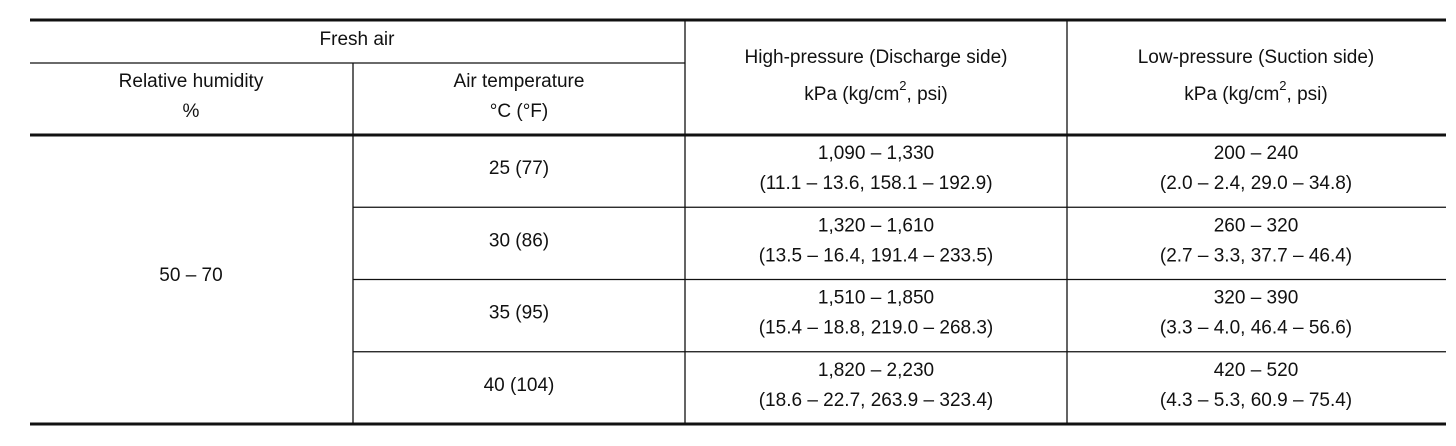  What do you see at coordinates (876, 328) in the screenshot?
I see `high-pressure-alt: (15.4 – 18.8, 219.0 – 268.3)` at bounding box center [876, 328].